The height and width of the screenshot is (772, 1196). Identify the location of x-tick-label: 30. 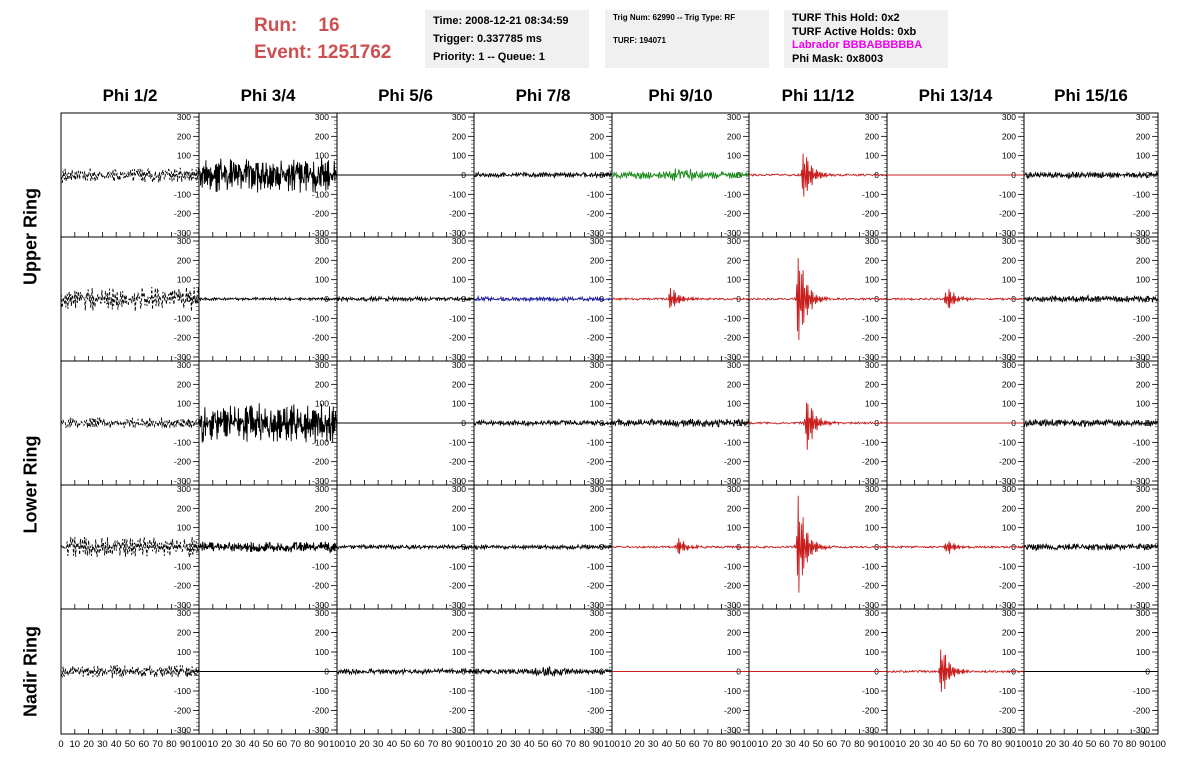
(378, 744).